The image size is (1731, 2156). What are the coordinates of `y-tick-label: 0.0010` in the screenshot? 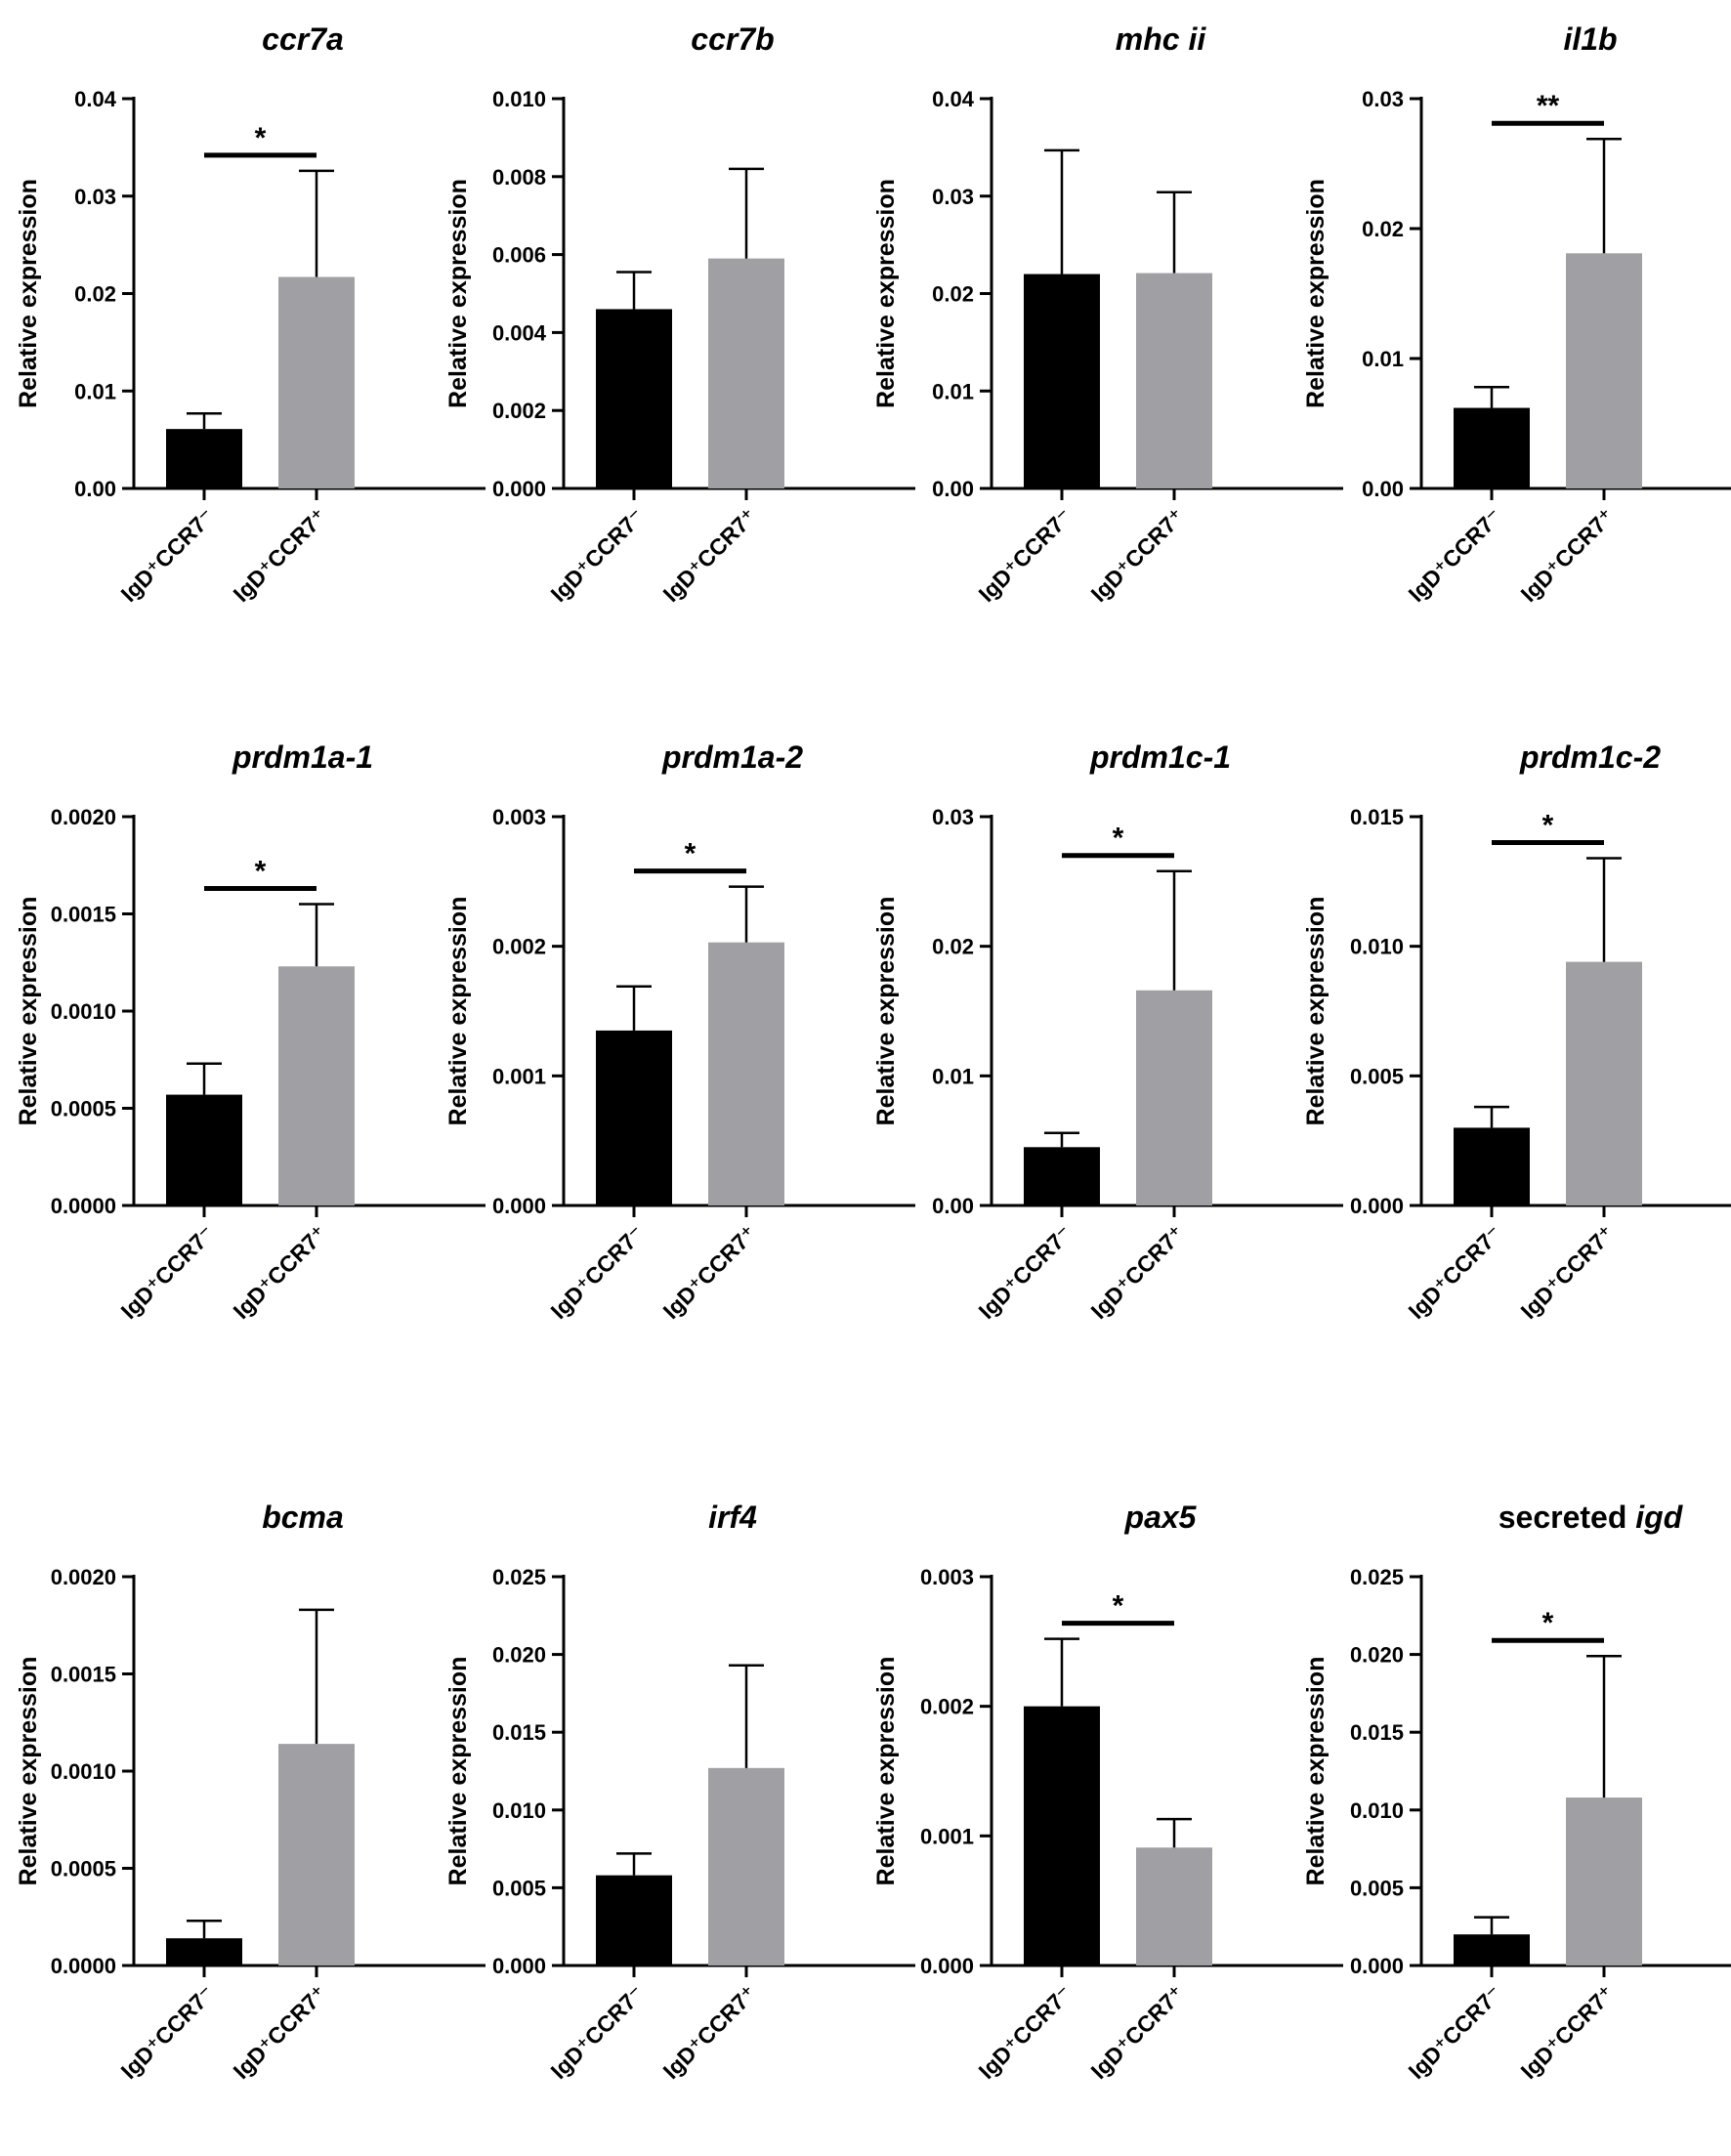 It's located at (83, 1772).